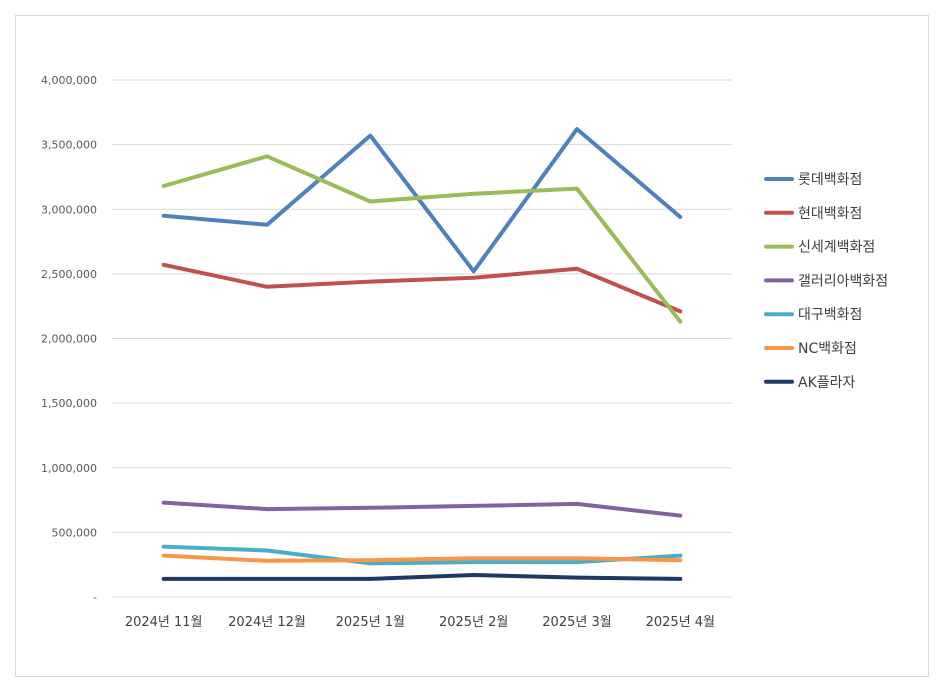 The image size is (944, 692). What do you see at coordinates (836, 248) in the screenshot?
I see `legend-label: 신세계백화점` at bounding box center [836, 248].